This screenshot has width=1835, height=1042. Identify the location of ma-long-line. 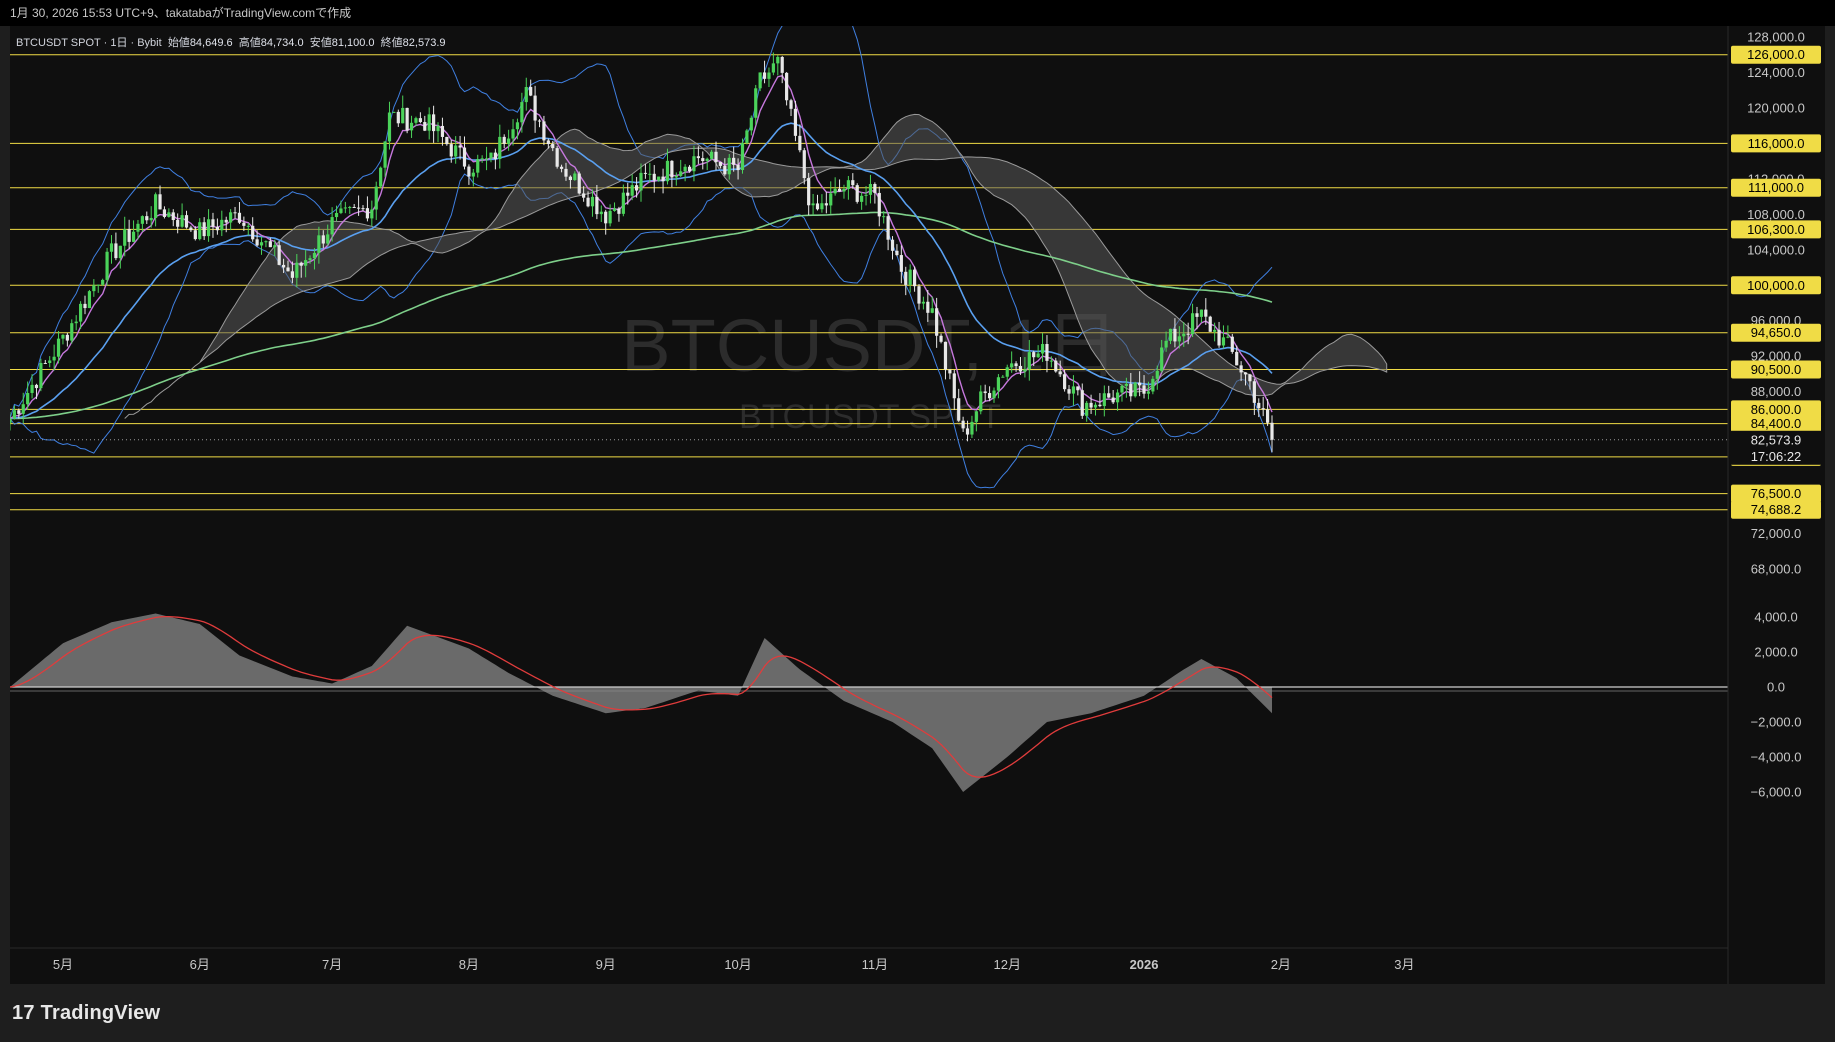
(641, 315).